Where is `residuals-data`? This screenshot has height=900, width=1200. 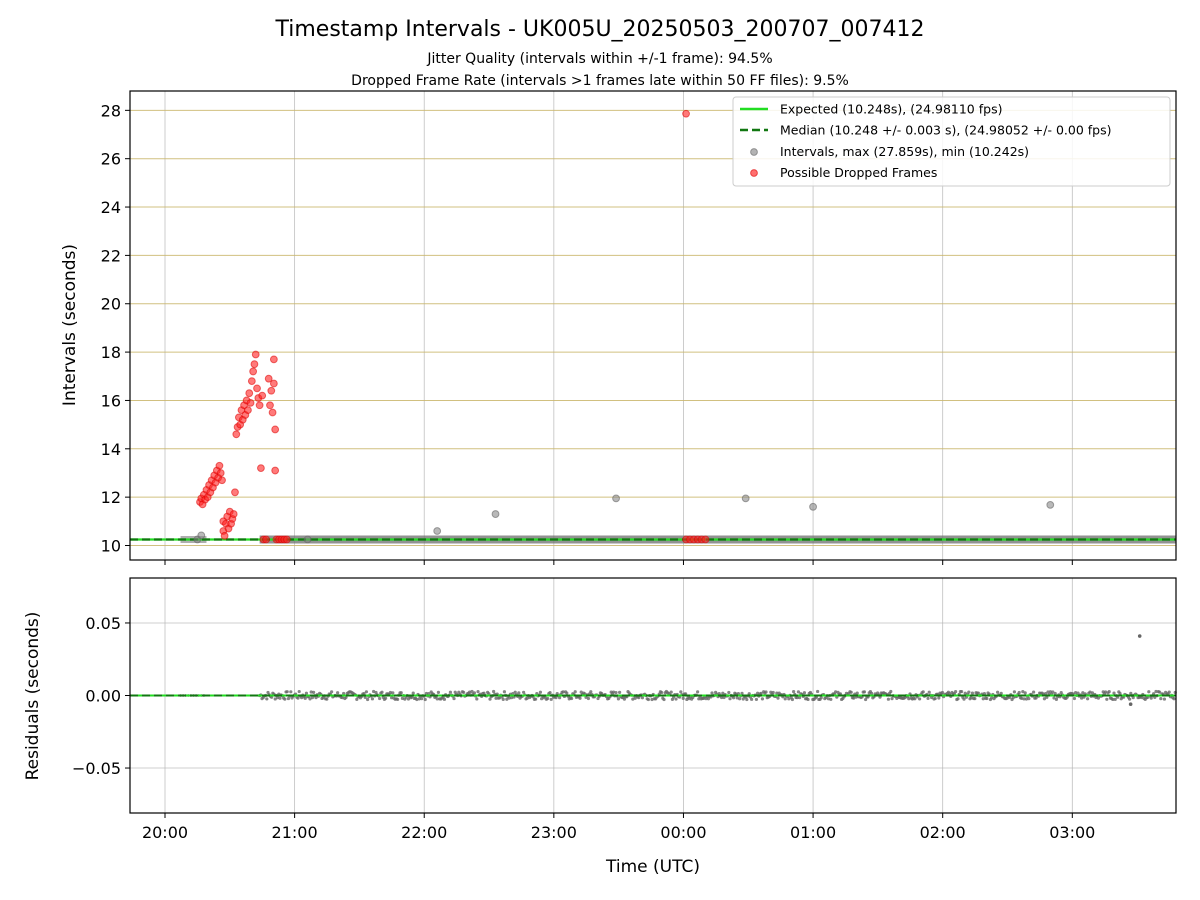
residuals-data is located at coordinates (653, 670).